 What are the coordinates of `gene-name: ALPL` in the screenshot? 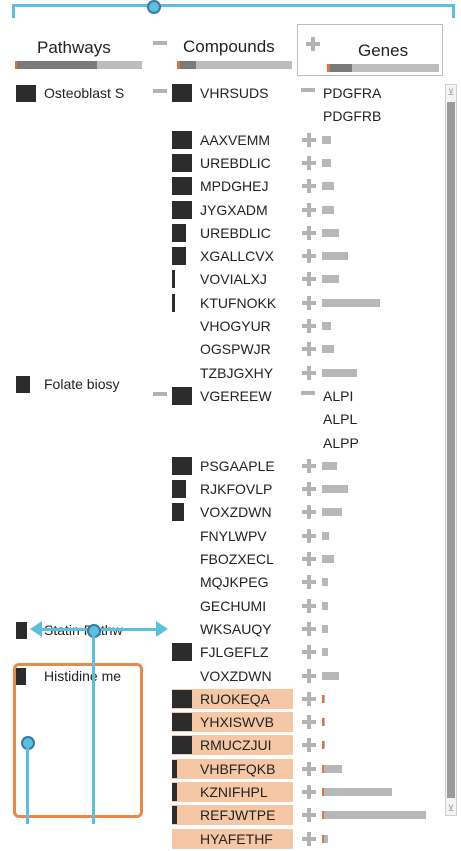 It's located at (340, 419).